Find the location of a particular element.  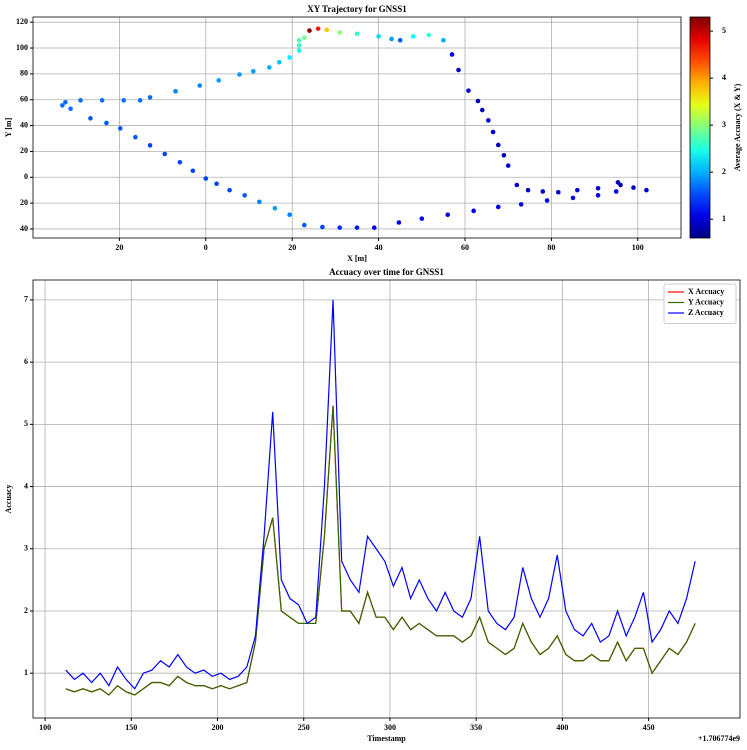

legend-label: Z Accuacy is located at coordinates (706, 312).